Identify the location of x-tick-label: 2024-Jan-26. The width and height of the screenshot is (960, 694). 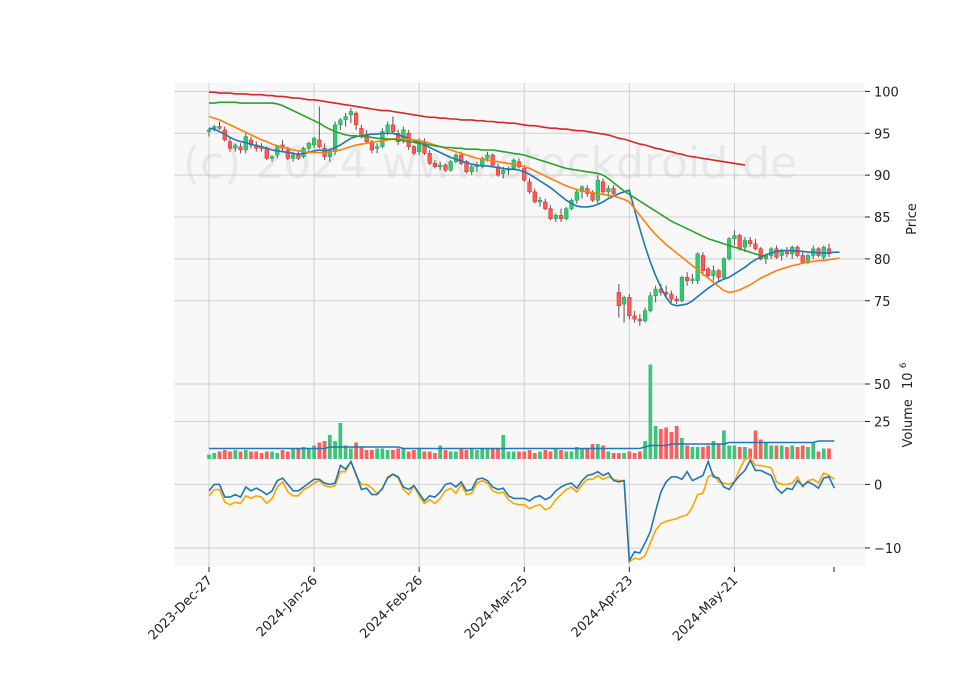
(287, 606).